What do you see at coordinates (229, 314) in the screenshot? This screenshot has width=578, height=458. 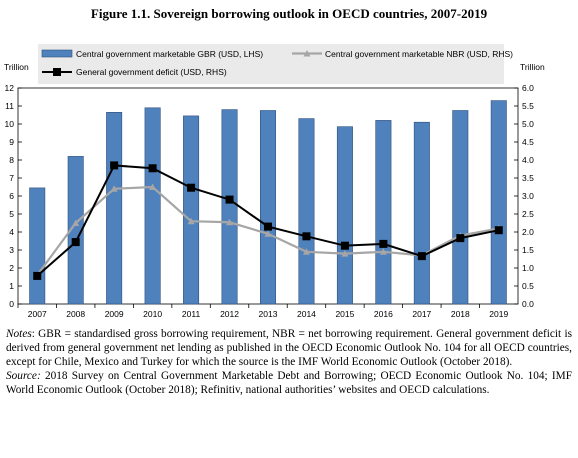 I see `tick-label-x: 2012` at bounding box center [229, 314].